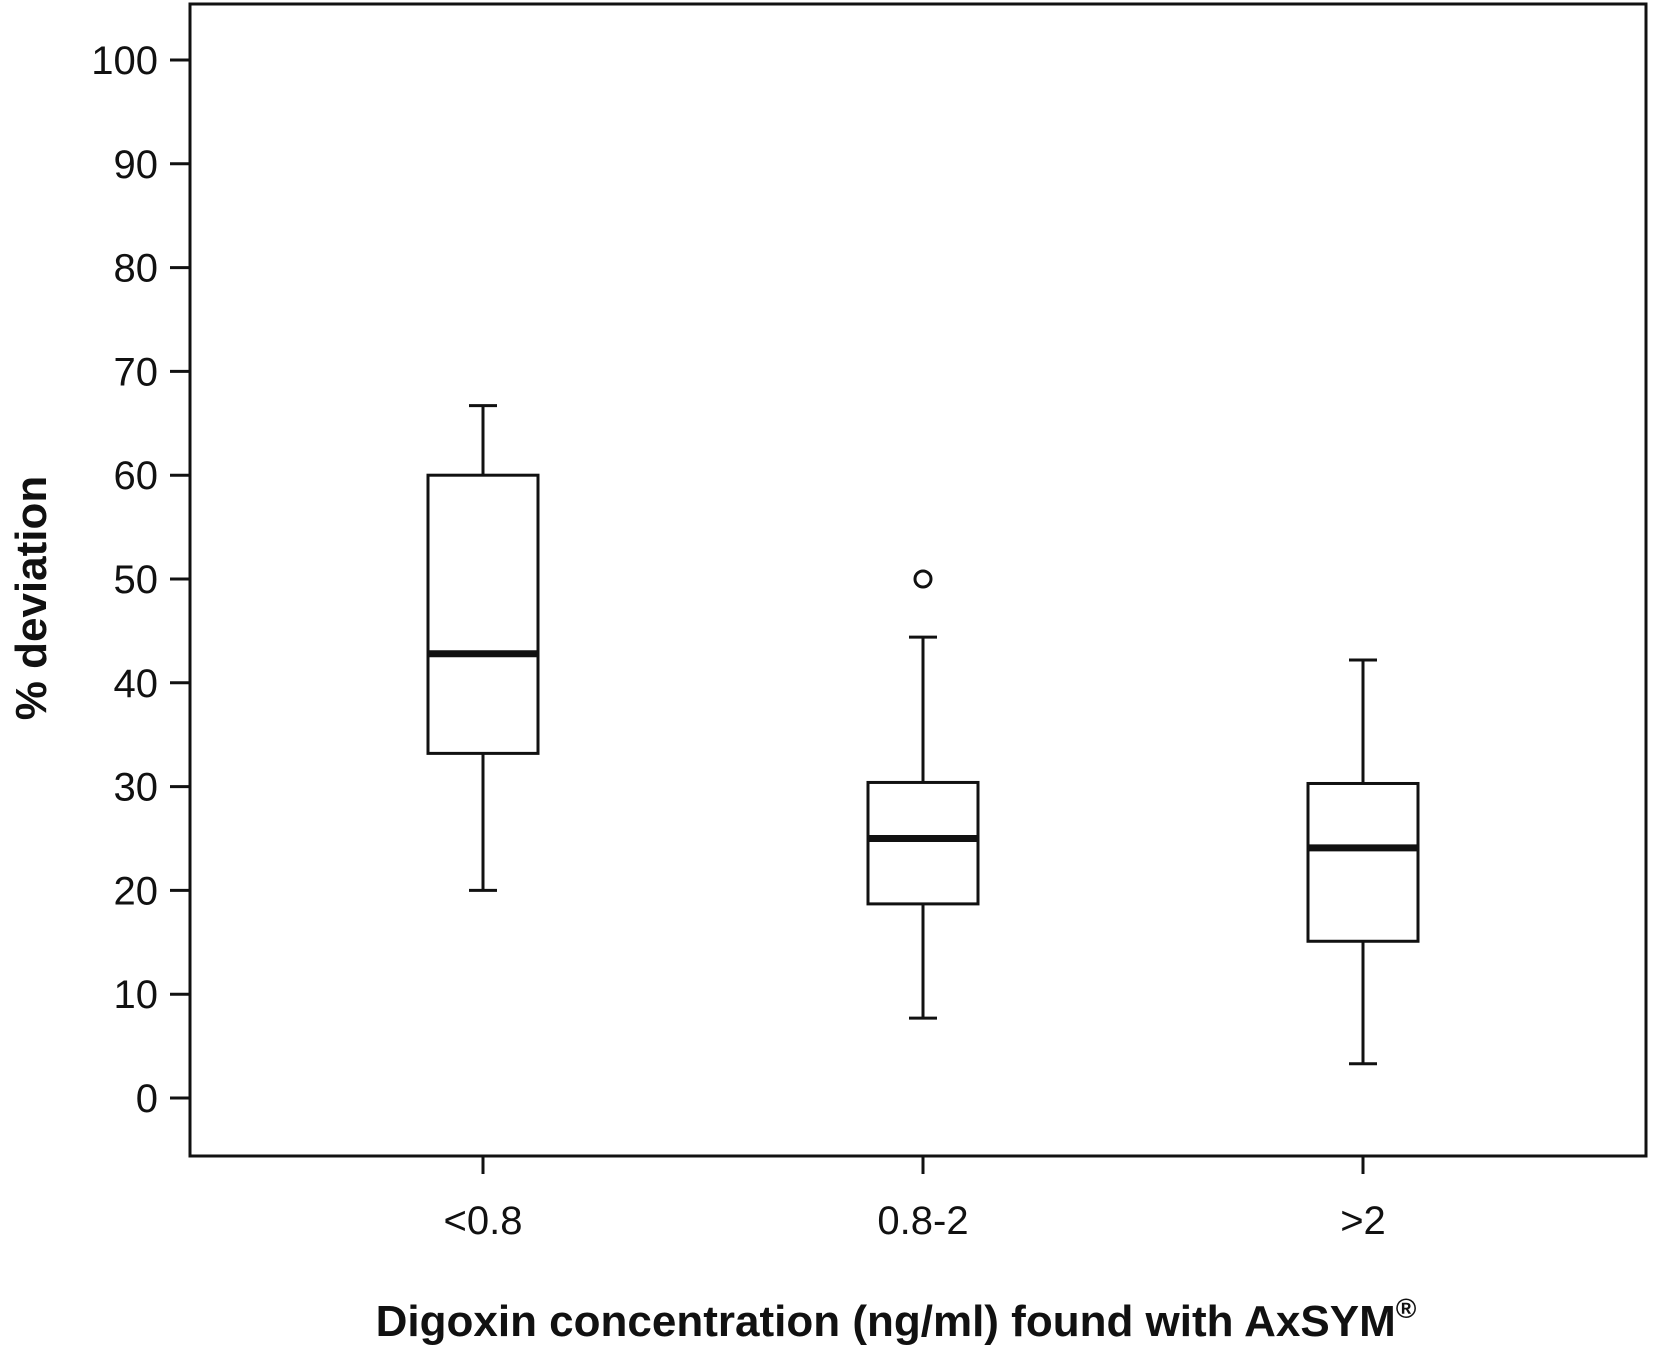 This screenshot has height=1361, width=1660. I want to click on y-tick-label: 60, so click(136, 476).